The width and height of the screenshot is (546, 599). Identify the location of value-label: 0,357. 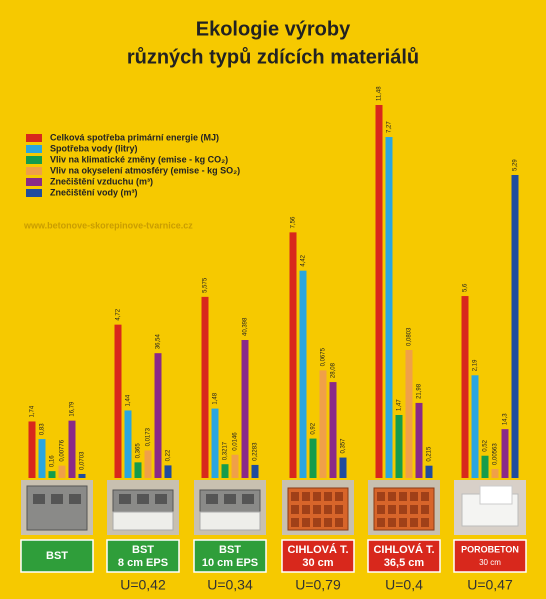
(344, 446).